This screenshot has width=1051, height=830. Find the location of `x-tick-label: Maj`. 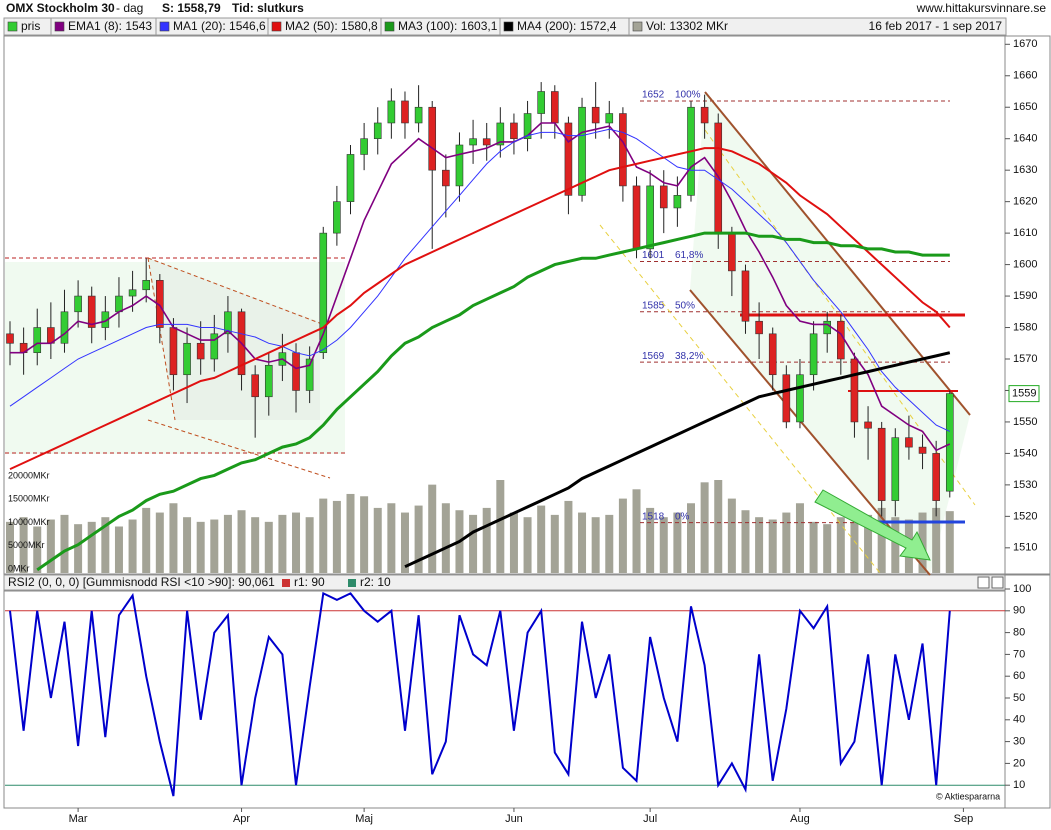

x-tick-label: Maj is located at coordinates (364, 819).